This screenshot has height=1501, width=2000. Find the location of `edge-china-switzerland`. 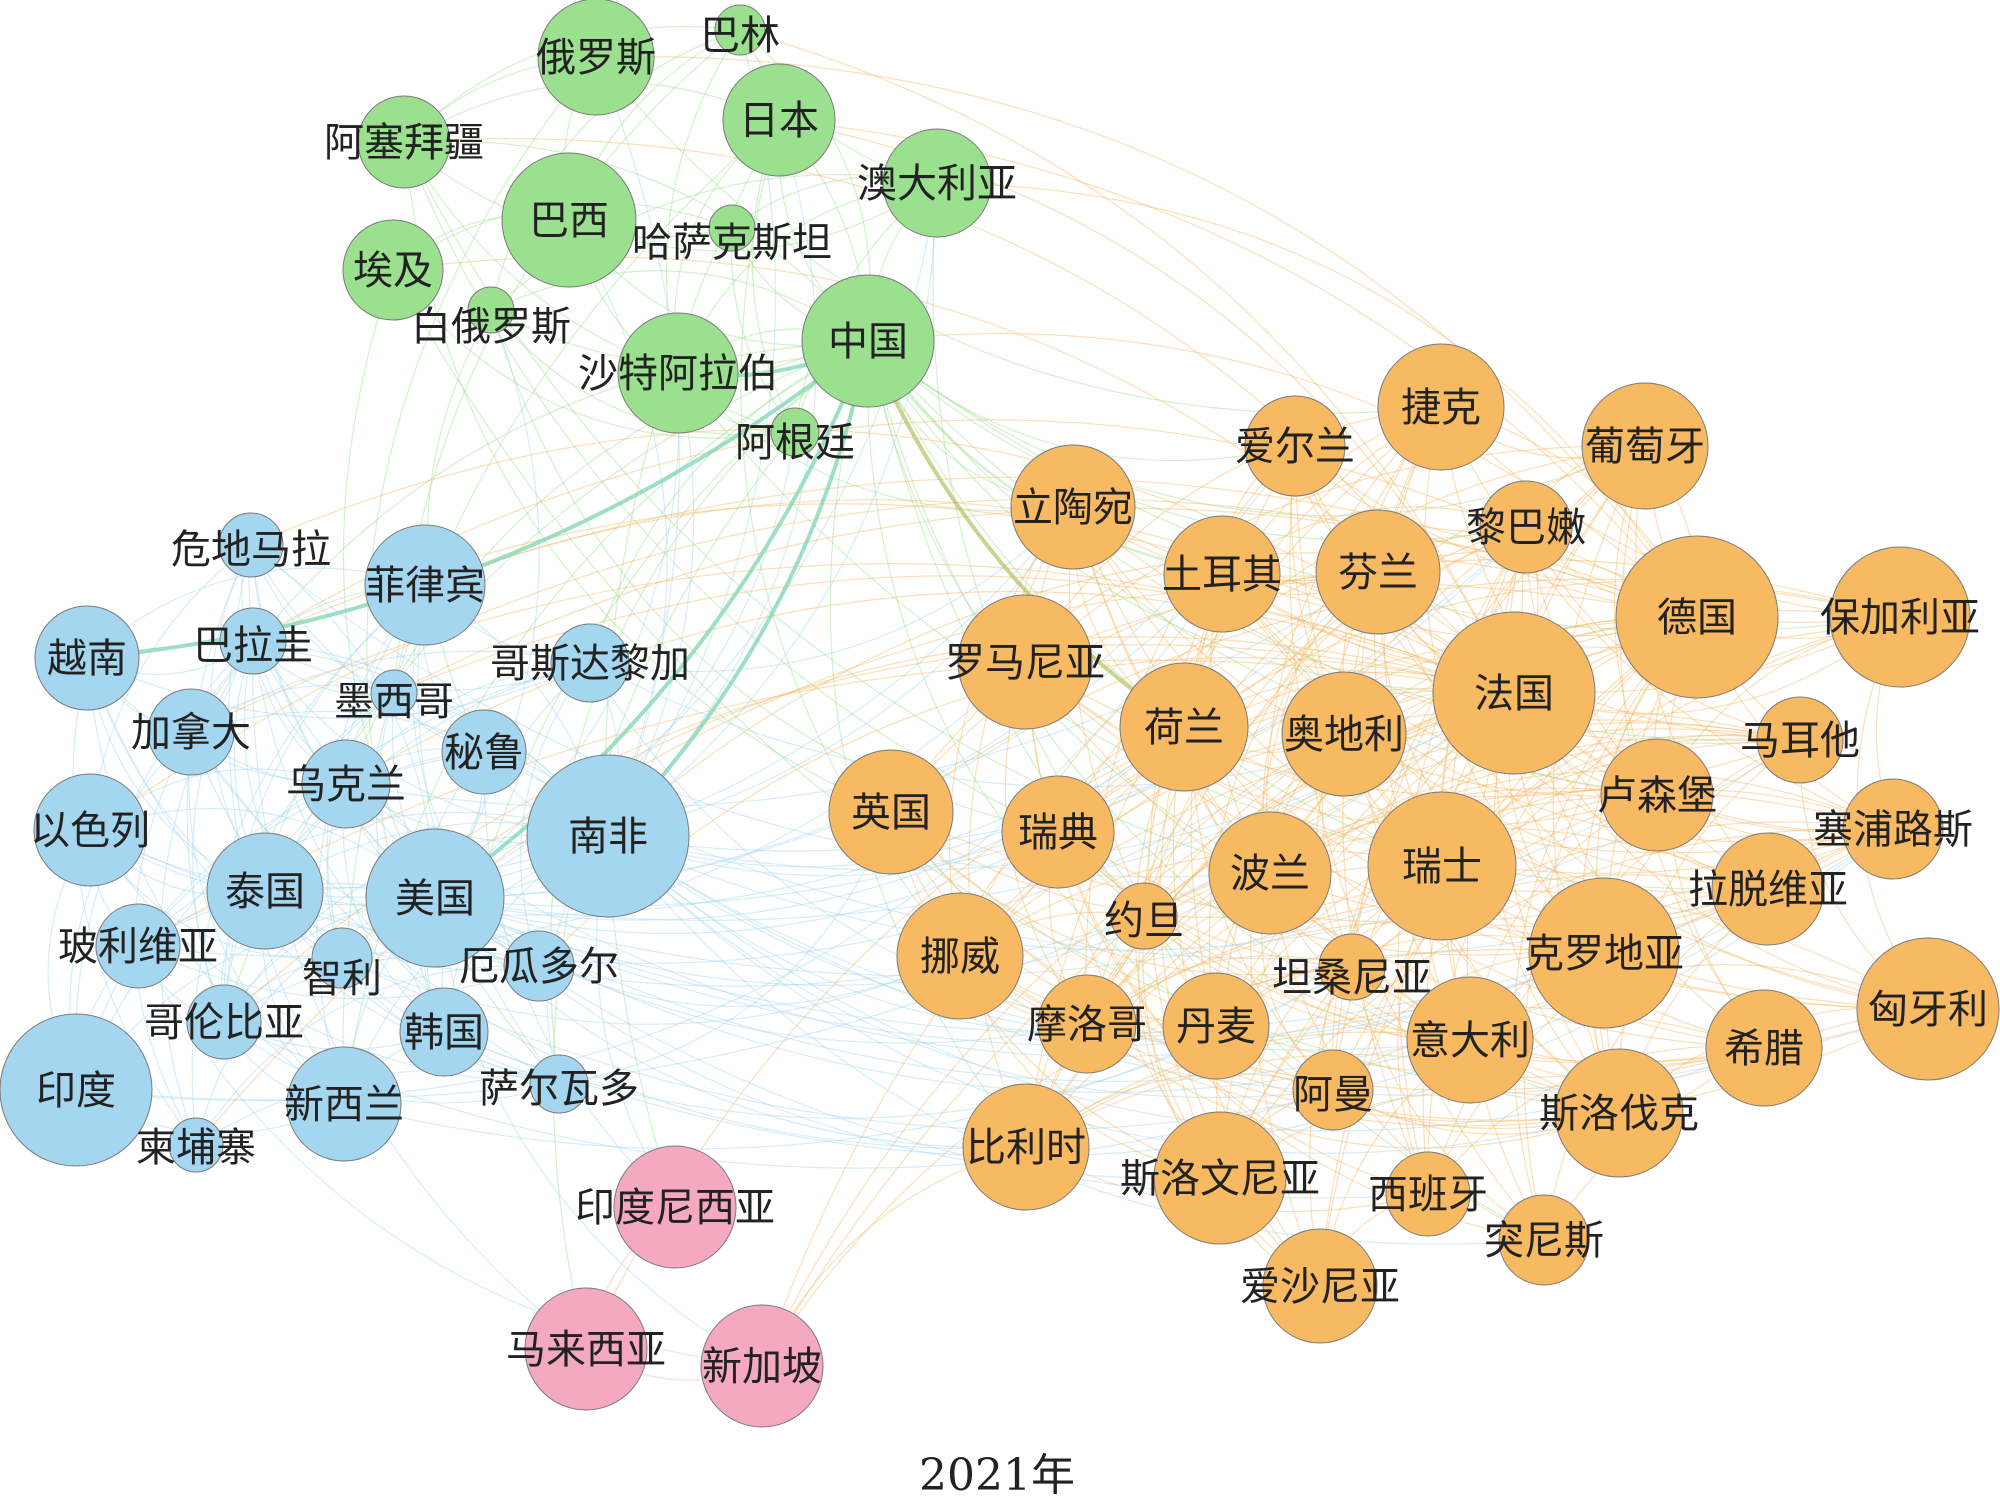

edge-china-switzerland is located at coordinates (1155, 603).